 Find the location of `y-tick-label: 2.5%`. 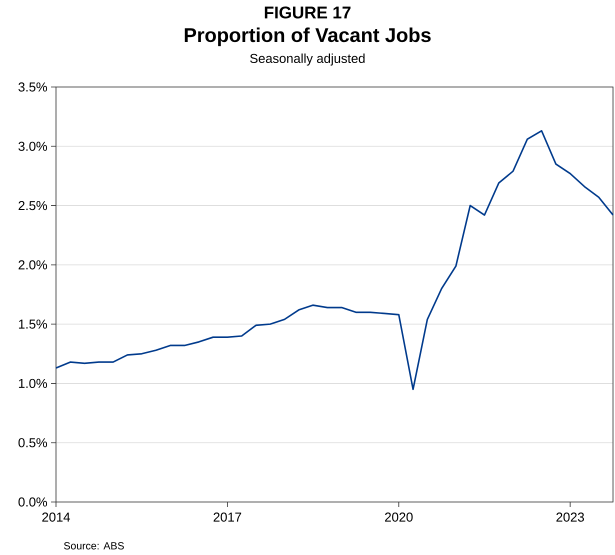

y-tick-label: 2.5% is located at coordinates (33, 205).